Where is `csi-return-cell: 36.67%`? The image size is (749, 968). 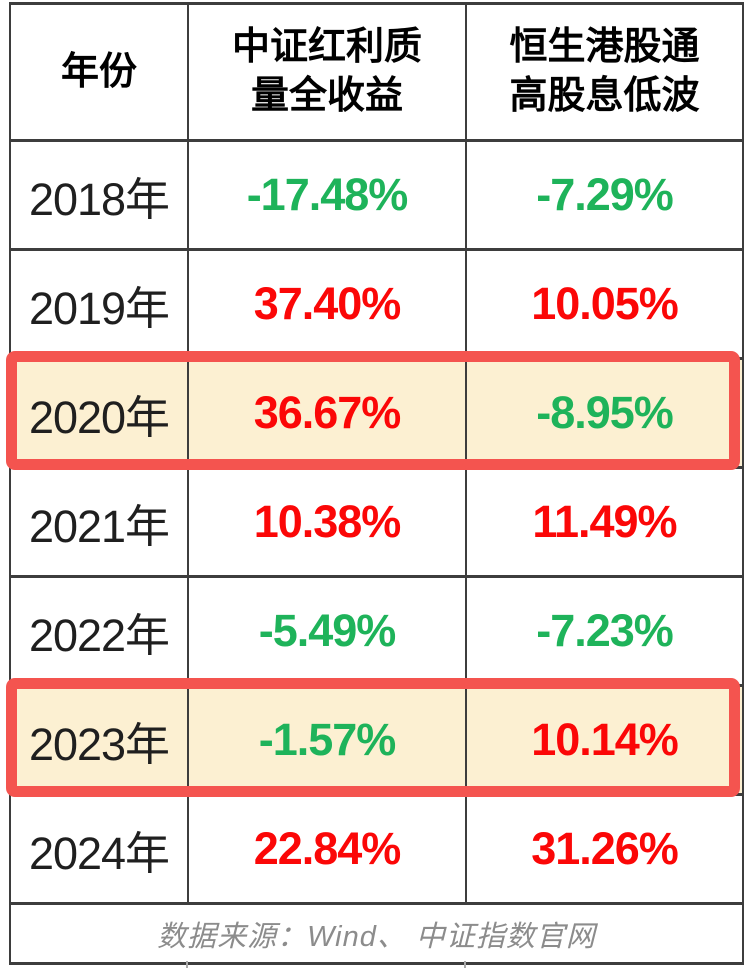 csi-return-cell: 36.67% is located at coordinates (327, 413).